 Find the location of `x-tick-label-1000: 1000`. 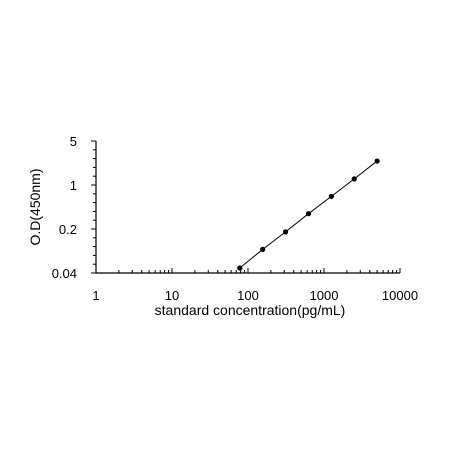

x-tick-label-1000: 1000 is located at coordinates (324, 295).